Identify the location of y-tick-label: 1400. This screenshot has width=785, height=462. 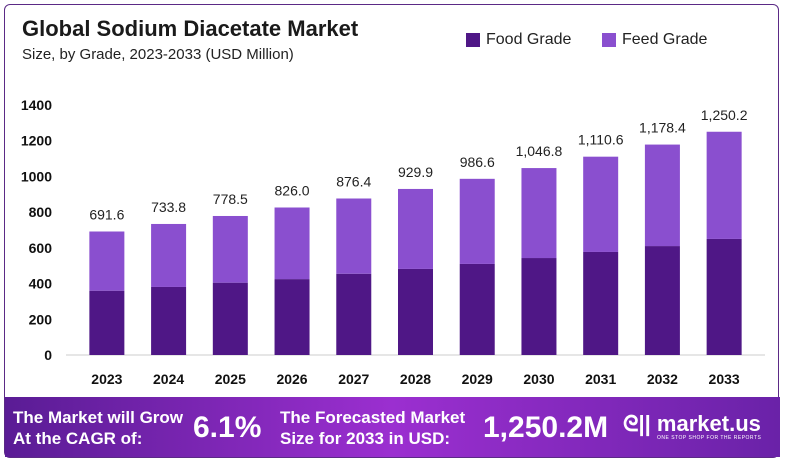
(36, 105).